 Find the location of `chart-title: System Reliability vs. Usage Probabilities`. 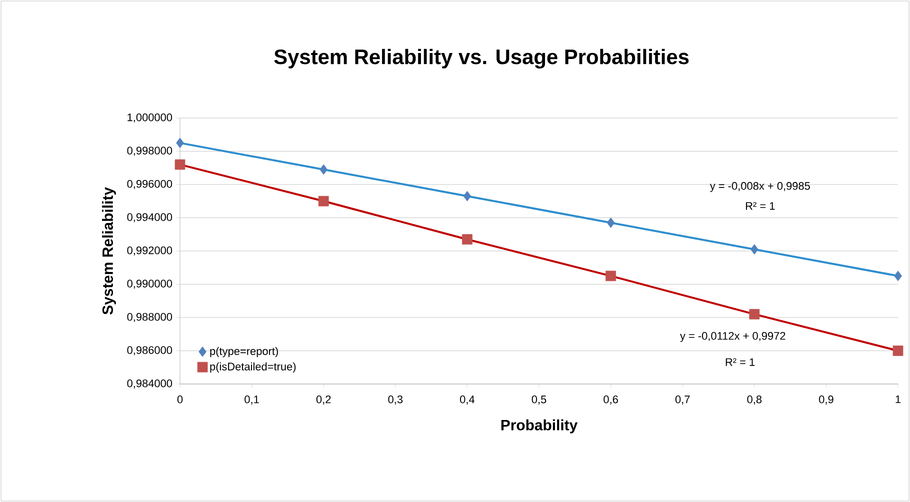

chart-title: System Reliability vs. Usage Probabilities is located at coordinates (481, 58).